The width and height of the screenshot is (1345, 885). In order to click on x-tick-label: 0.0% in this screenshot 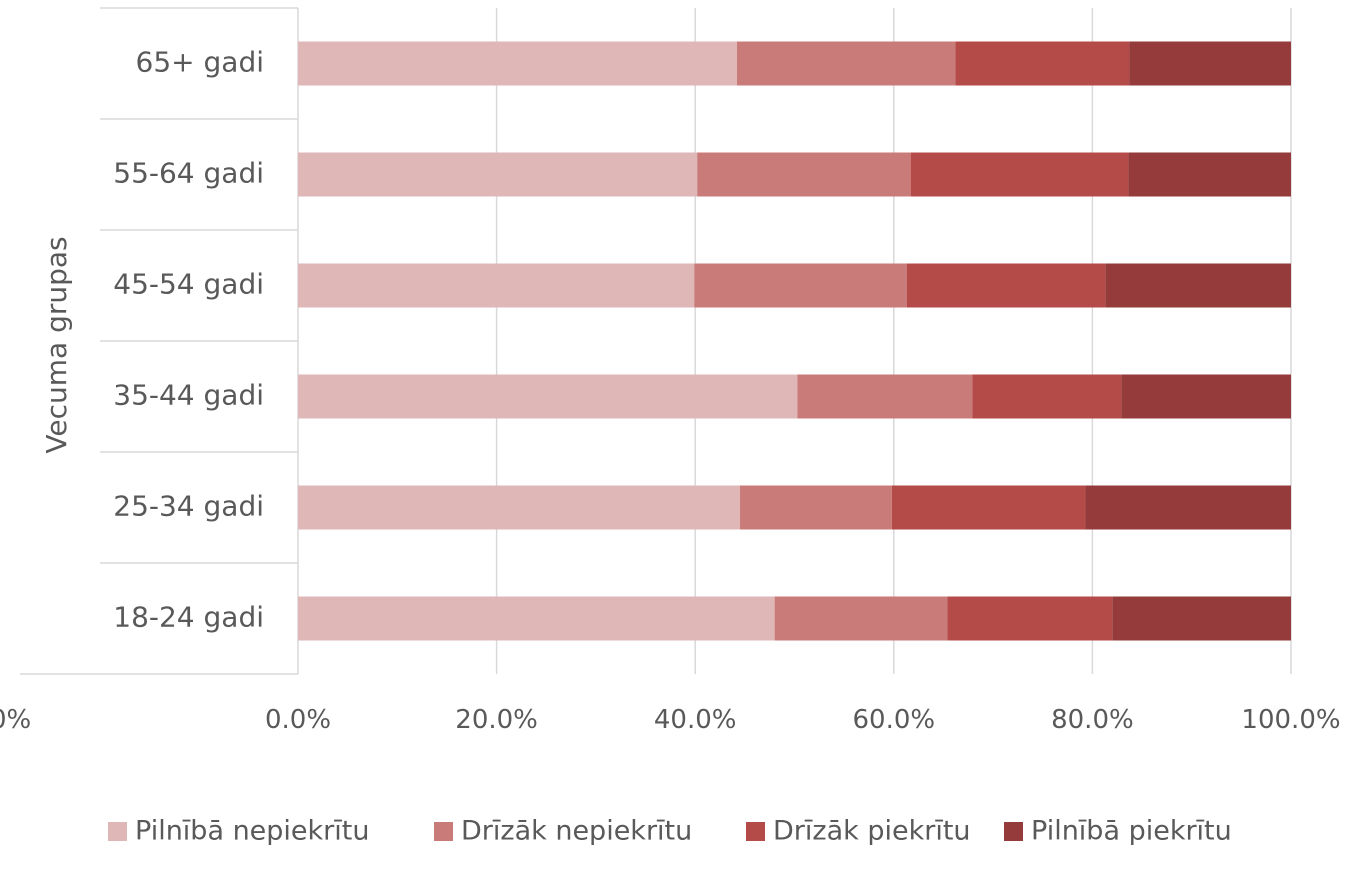, I will do `click(298, 720)`.